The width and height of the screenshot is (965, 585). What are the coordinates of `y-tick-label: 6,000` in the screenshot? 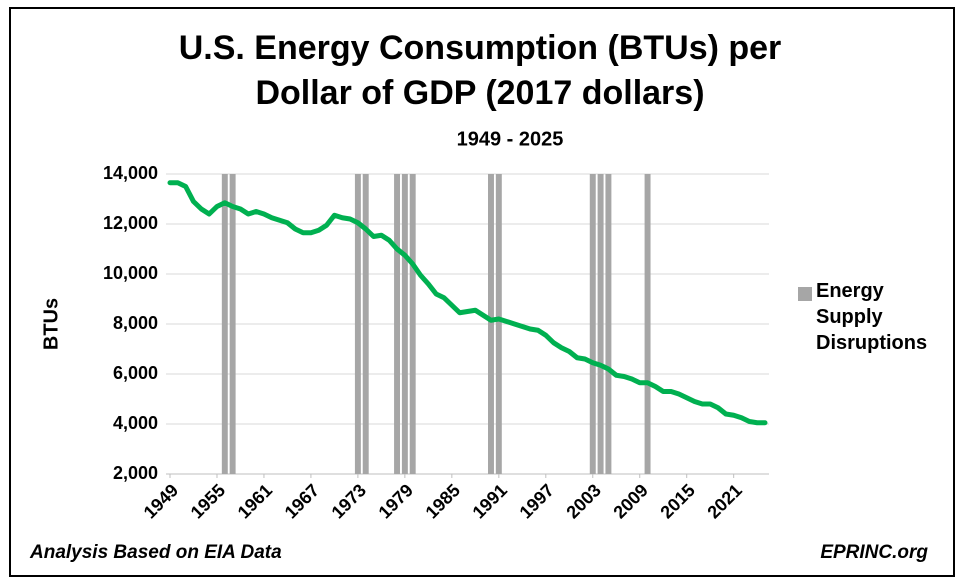 It's located at (135, 373).